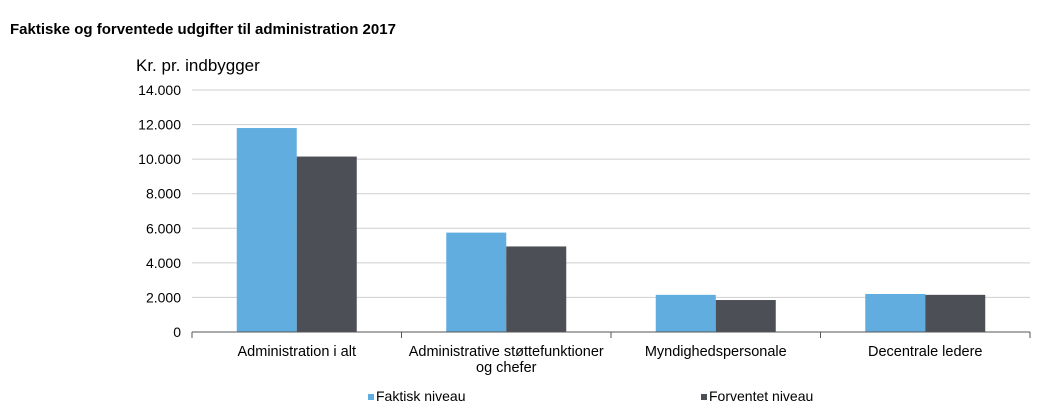  Describe the element at coordinates (420, 396) in the screenshot. I see `legend-label: Faktisk niveau` at that location.